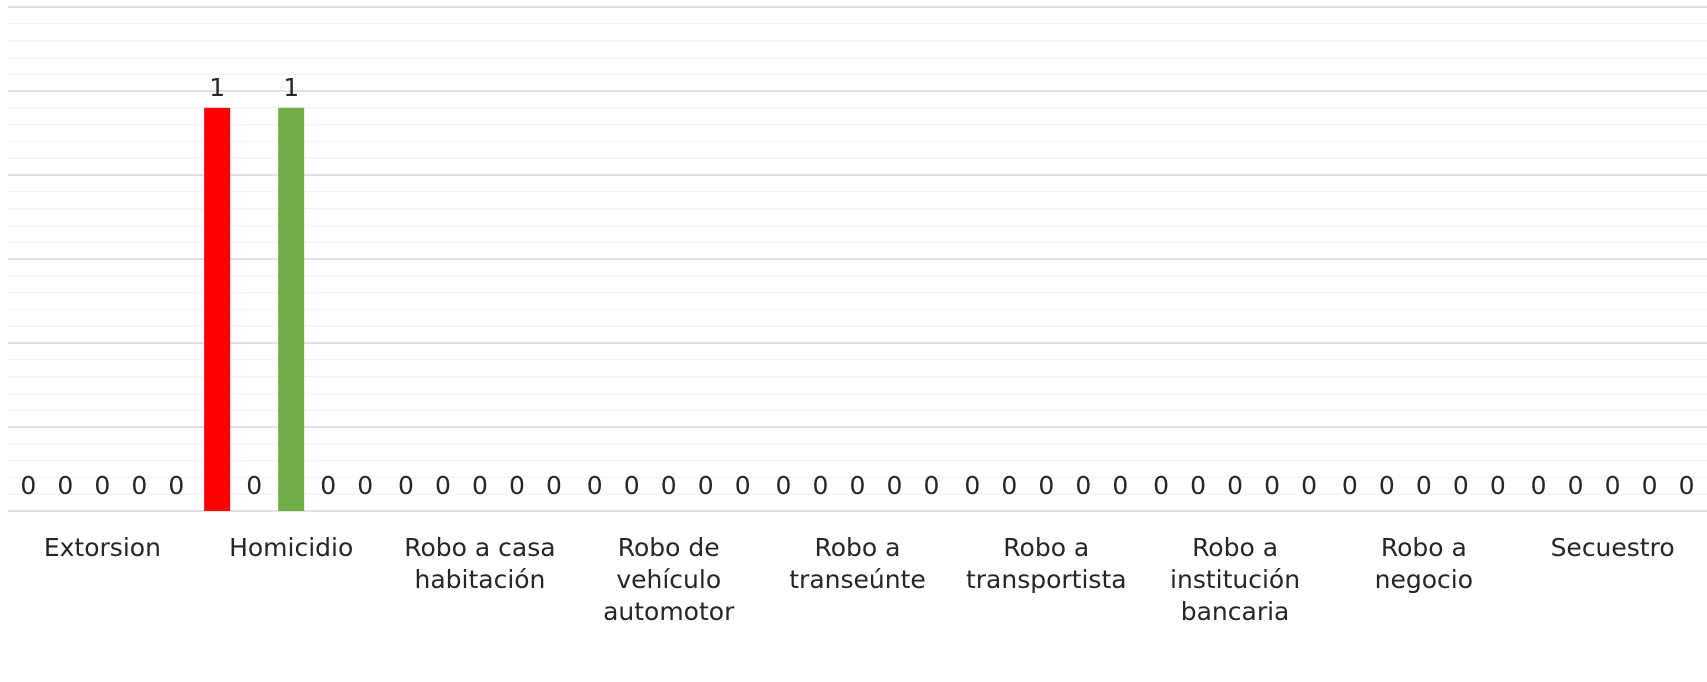 This screenshot has width=1707, height=682. I want to click on category-label: Extorsion, so click(102, 547).